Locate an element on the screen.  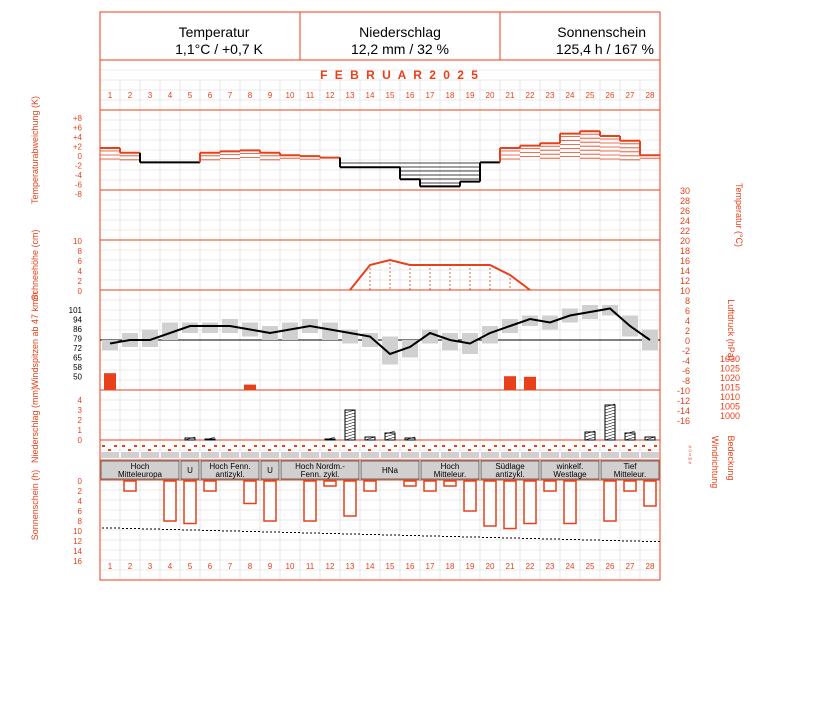
anomaly-tick: +6 is located at coordinates (78, 128).